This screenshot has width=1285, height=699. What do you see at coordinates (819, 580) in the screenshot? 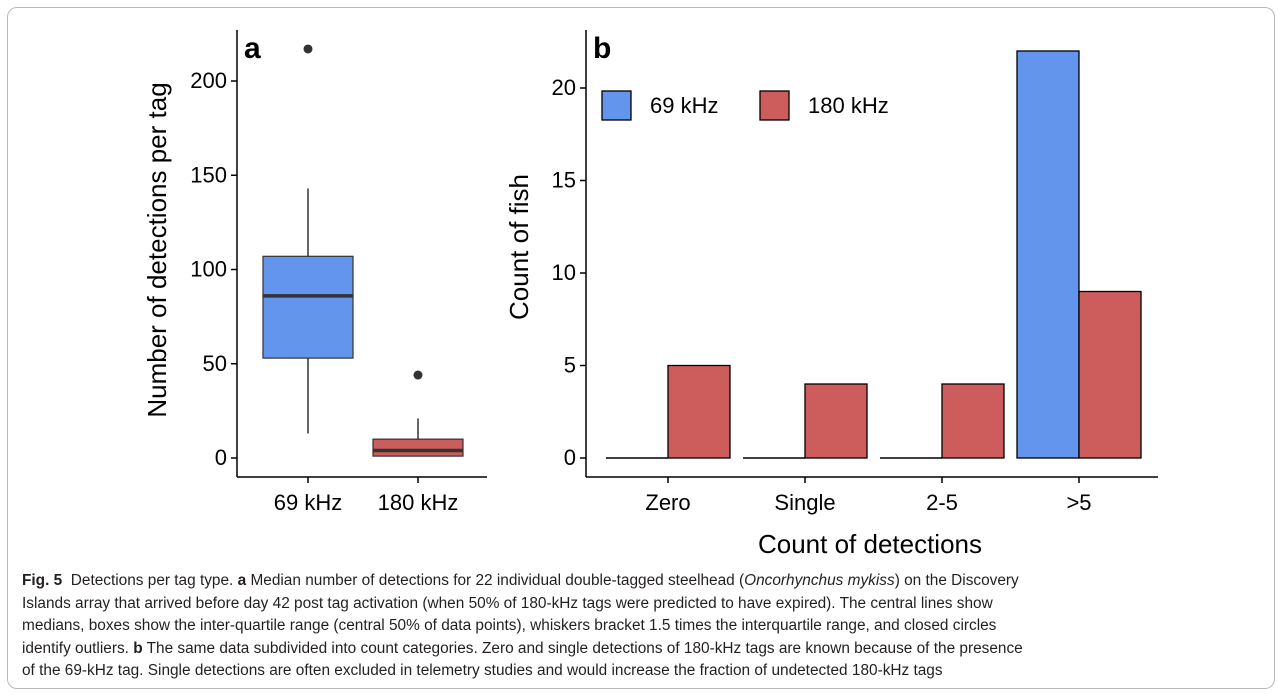
I see `caption-species: Oncorhynchus mykiss` at bounding box center [819, 580].